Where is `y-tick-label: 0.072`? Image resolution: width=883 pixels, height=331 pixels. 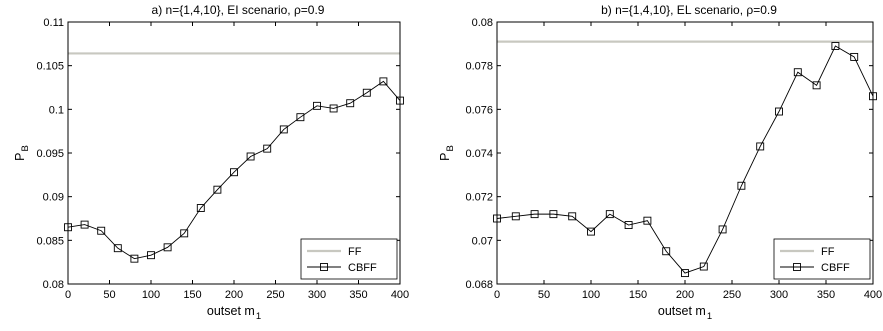
y-tick-label: 0.072 is located at coordinates (479, 198).